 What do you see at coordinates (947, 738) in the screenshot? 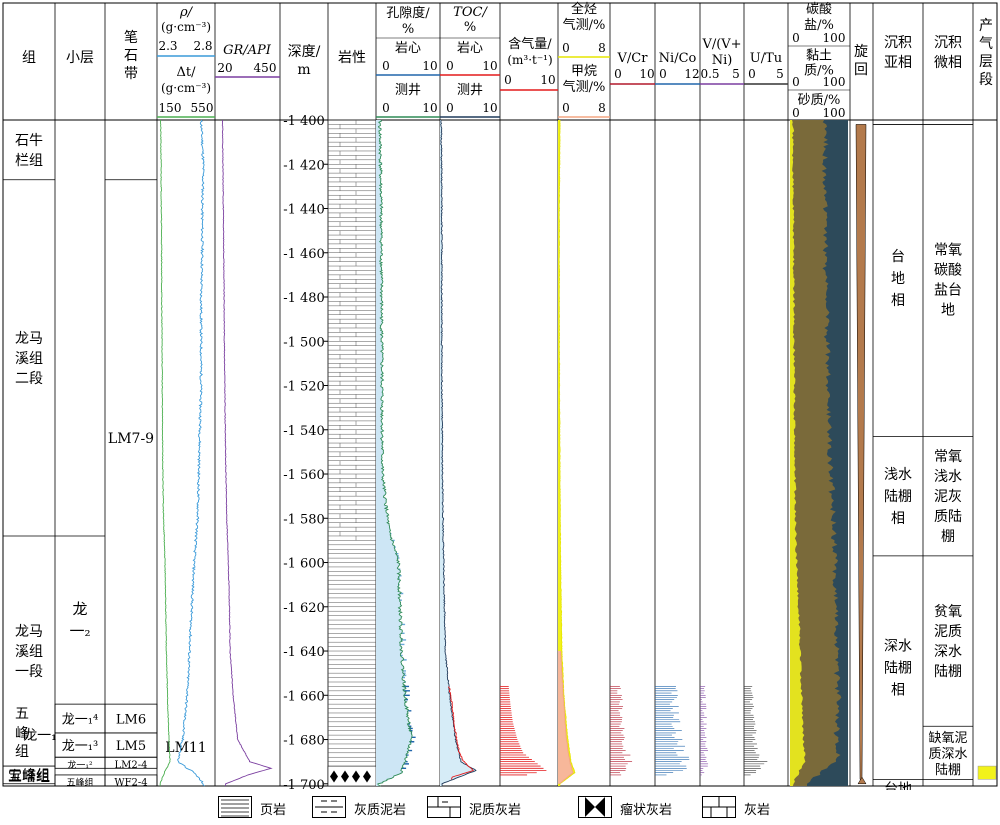
I see `microfacies-label: 缺氧泥` at bounding box center [947, 738].